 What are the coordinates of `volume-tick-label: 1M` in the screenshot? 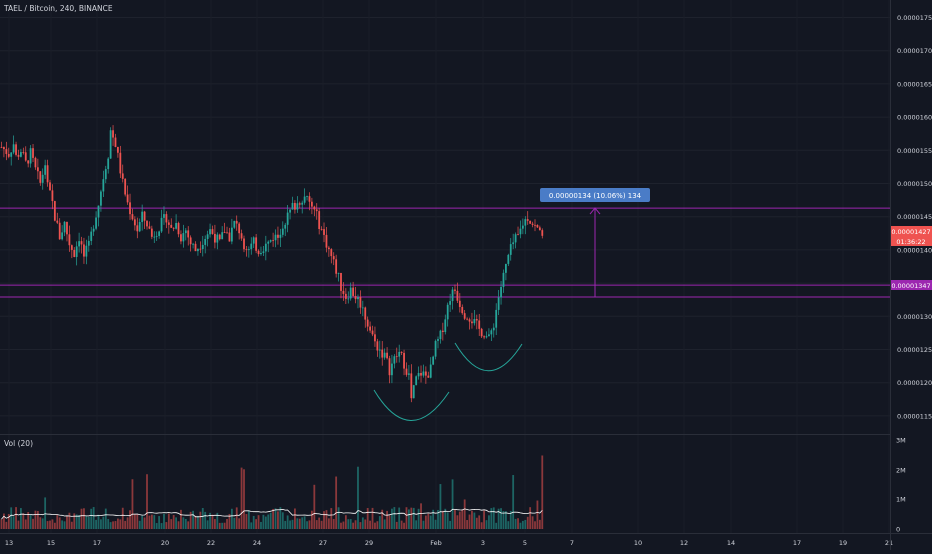 It's located at (901, 500).